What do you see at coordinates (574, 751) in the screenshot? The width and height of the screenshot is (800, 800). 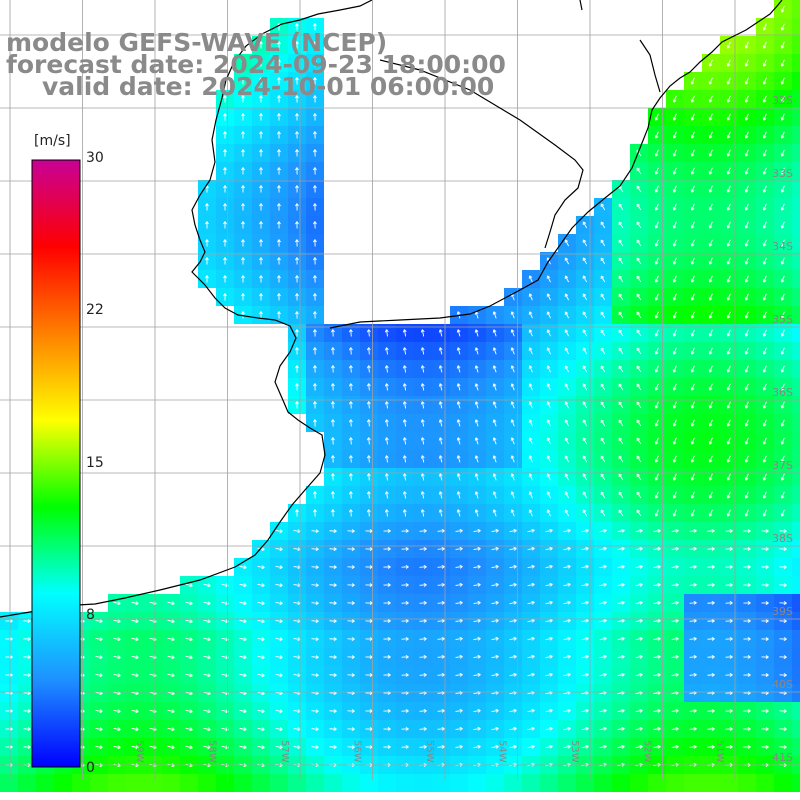 I see `lon-label: 53W` at bounding box center [574, 751].